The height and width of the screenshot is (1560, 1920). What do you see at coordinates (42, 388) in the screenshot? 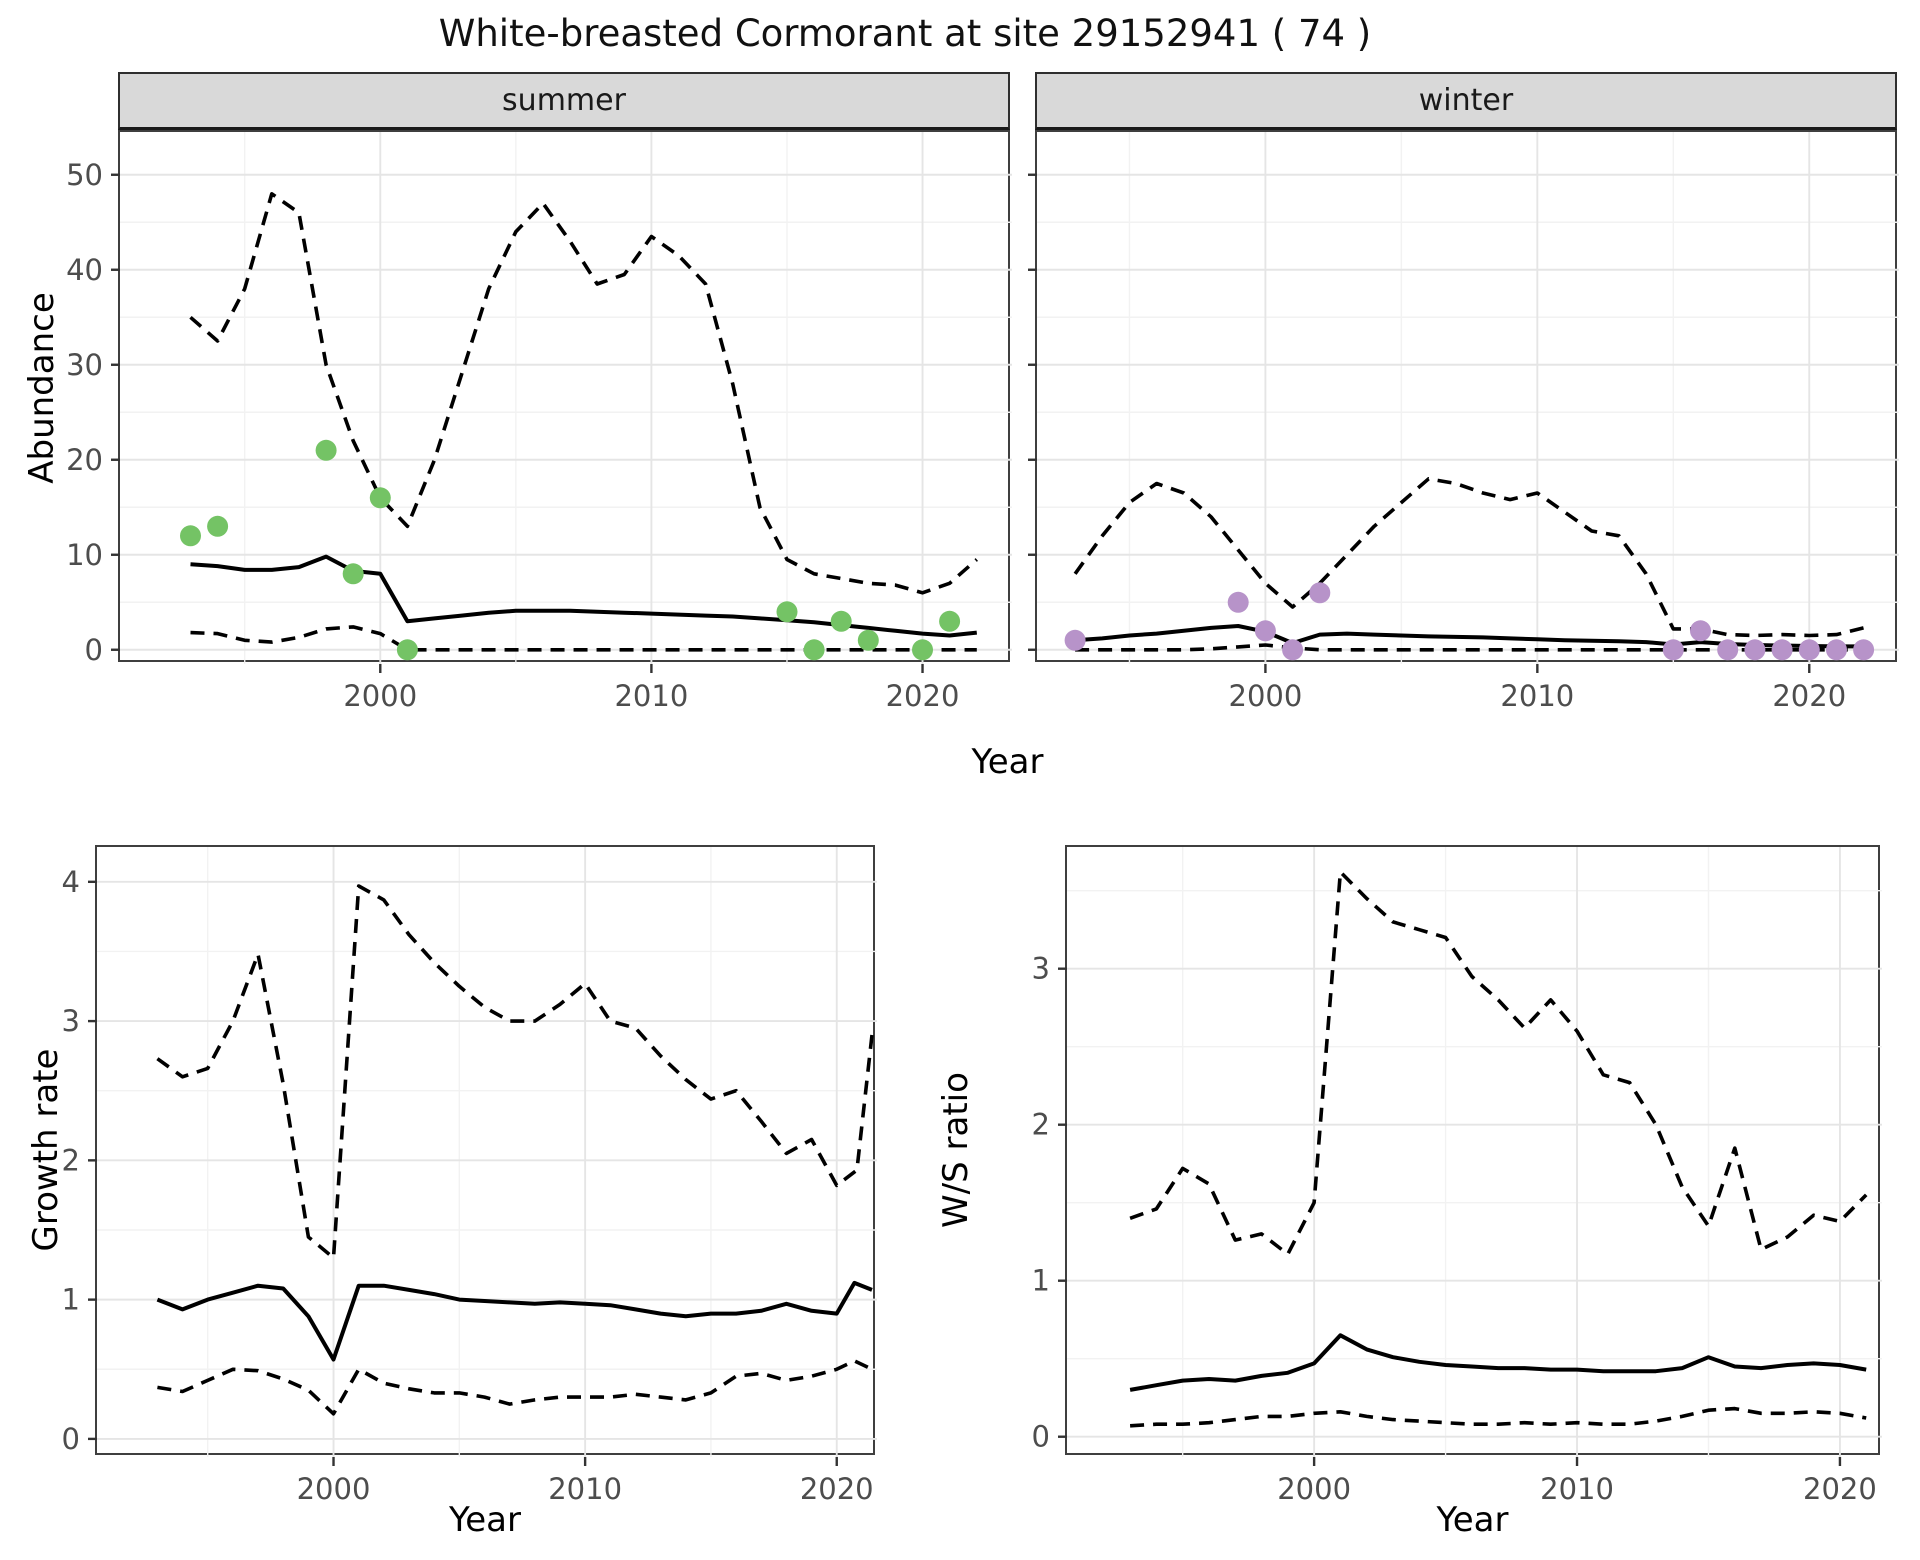
I see `y-axis-title-abundance: Abundance` at bounding box center [42, 388].